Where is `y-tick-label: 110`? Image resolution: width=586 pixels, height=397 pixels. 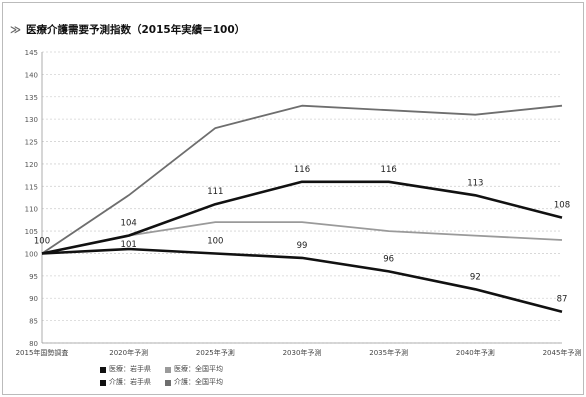 y-tick-label: 110 is located at coordinates (31, 210).